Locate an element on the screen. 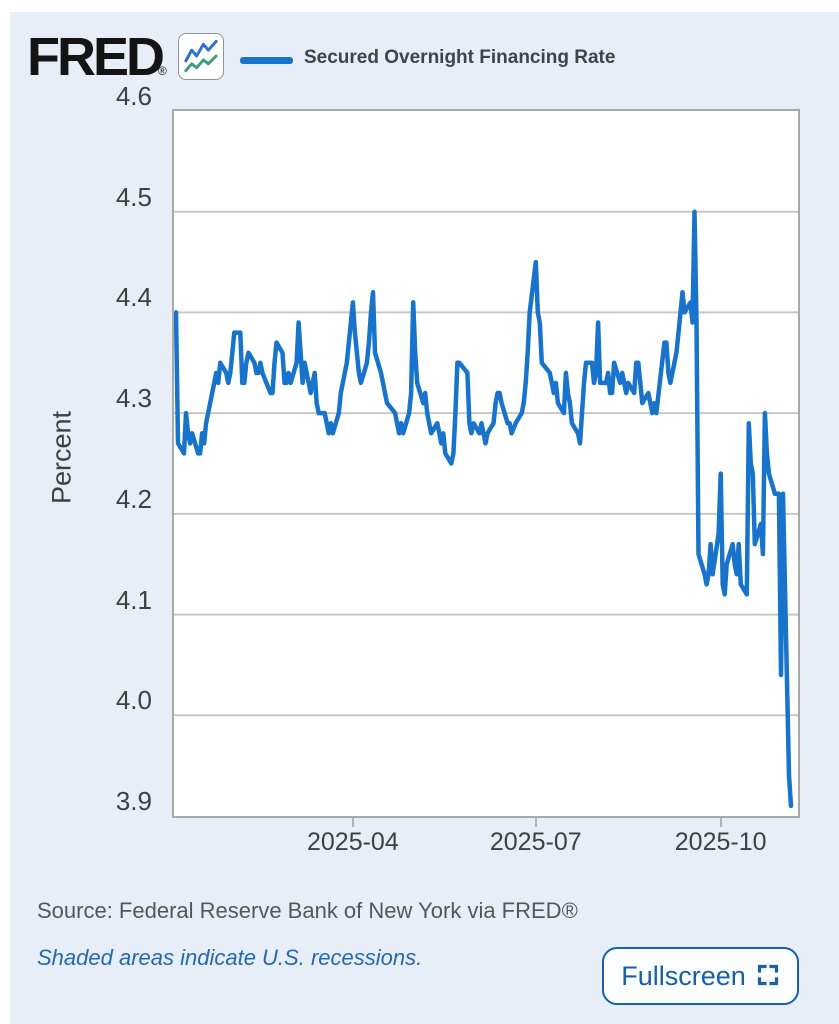 This screenshot has width=839, height=1024. y-axis-label: 4.0 is located at coordinates (133, 700).